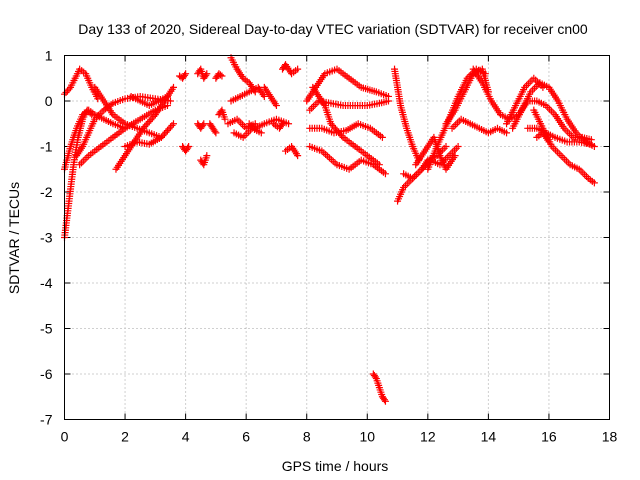 Image resolution: width=640 pixels, height=480 pixels. What do you see at coordinates (46, 147) in the screenshot?
I see `y-tick-label: -1` at bounding box center [46, 147].